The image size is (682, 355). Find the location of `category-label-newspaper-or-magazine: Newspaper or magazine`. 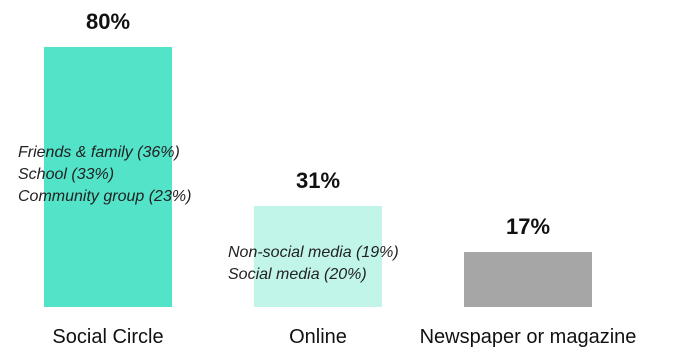

category-label-newspaper-or-magazine: Newspaper or magazine is located at coordinates (528, 337).